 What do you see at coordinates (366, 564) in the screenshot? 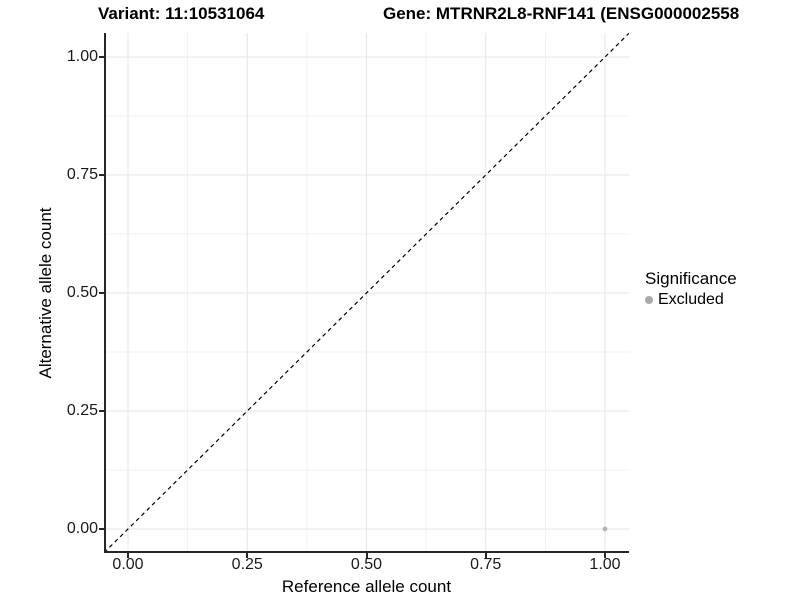
I see `x-tick-label: 0.50` at bounding box center [366, 564].